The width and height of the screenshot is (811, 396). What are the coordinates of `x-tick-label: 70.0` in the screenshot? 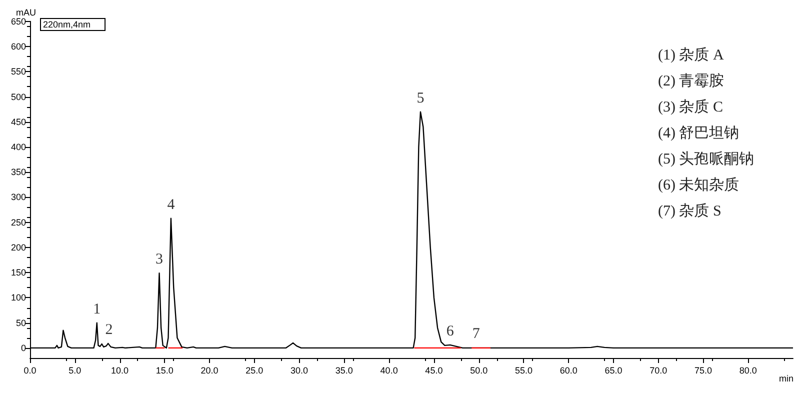 It's located at (659, 371).